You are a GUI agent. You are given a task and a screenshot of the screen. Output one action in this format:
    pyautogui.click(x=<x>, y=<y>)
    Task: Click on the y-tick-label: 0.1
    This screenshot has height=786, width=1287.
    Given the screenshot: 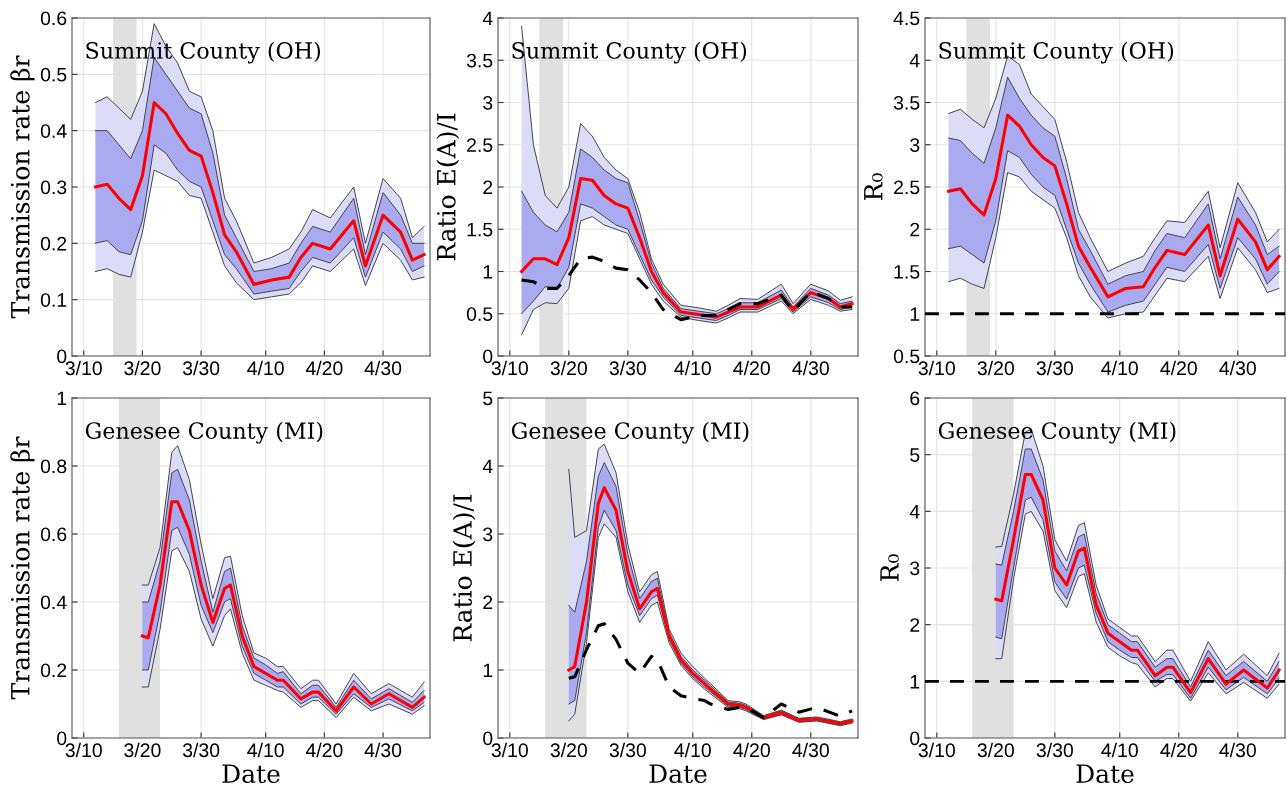 What is the action you would take?
    pyautogui.click(x=53, y=300)
    